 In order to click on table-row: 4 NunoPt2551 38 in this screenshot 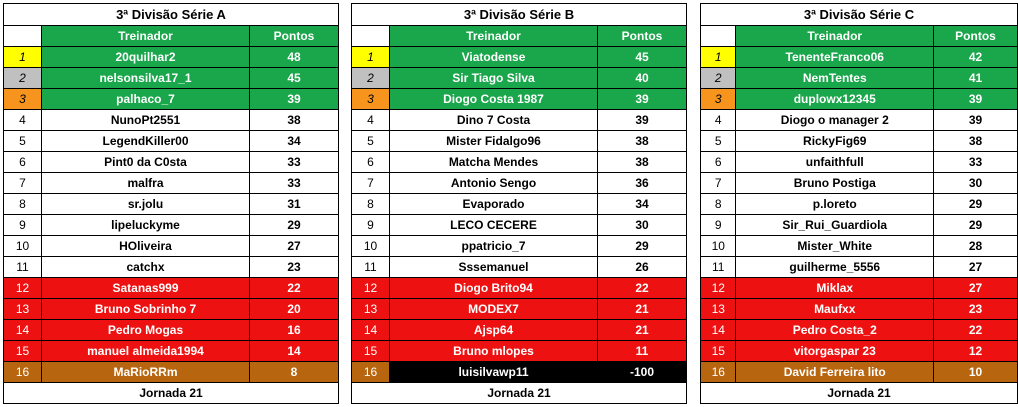, I will do `click(171, 120)`.